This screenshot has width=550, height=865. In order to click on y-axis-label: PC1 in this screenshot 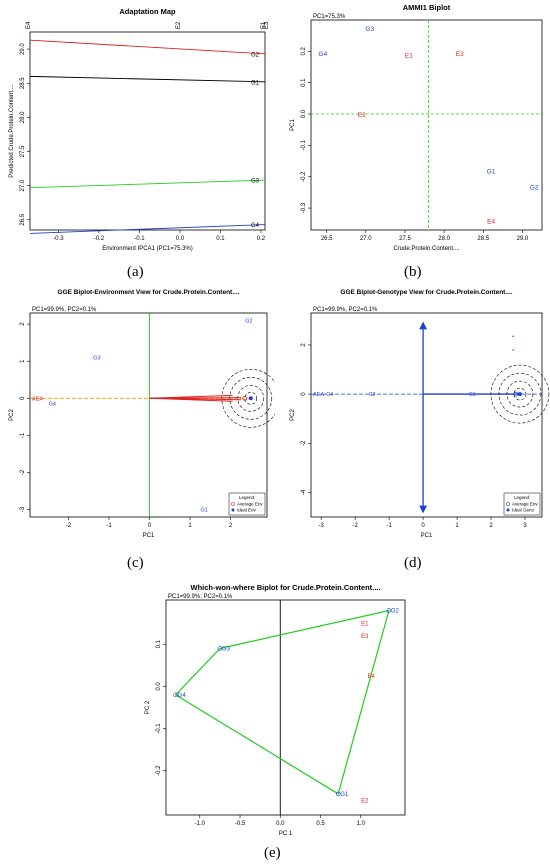, I will do `click(293, 125)`.